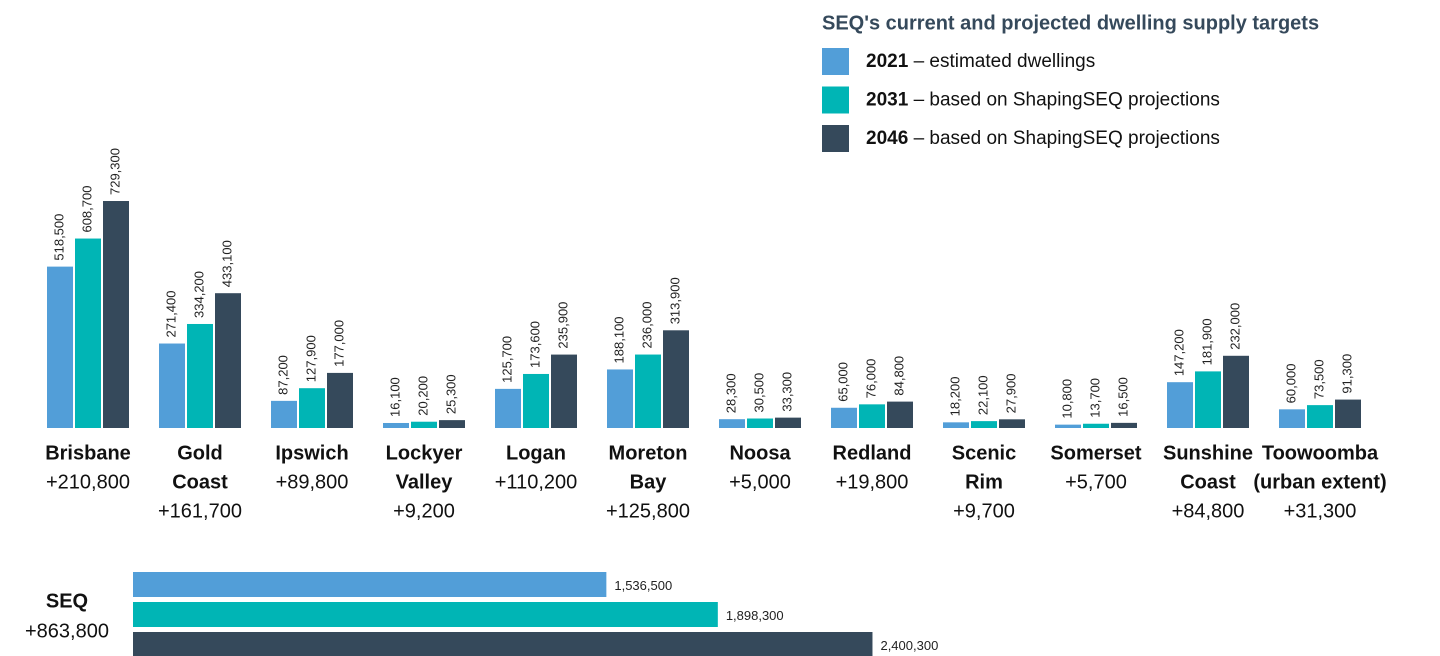 The height and width of the screenshot is (656, 1440). Describe the element at coordinates (730, 393) in the screenshot. I see `value-label: 28,300` at that location.